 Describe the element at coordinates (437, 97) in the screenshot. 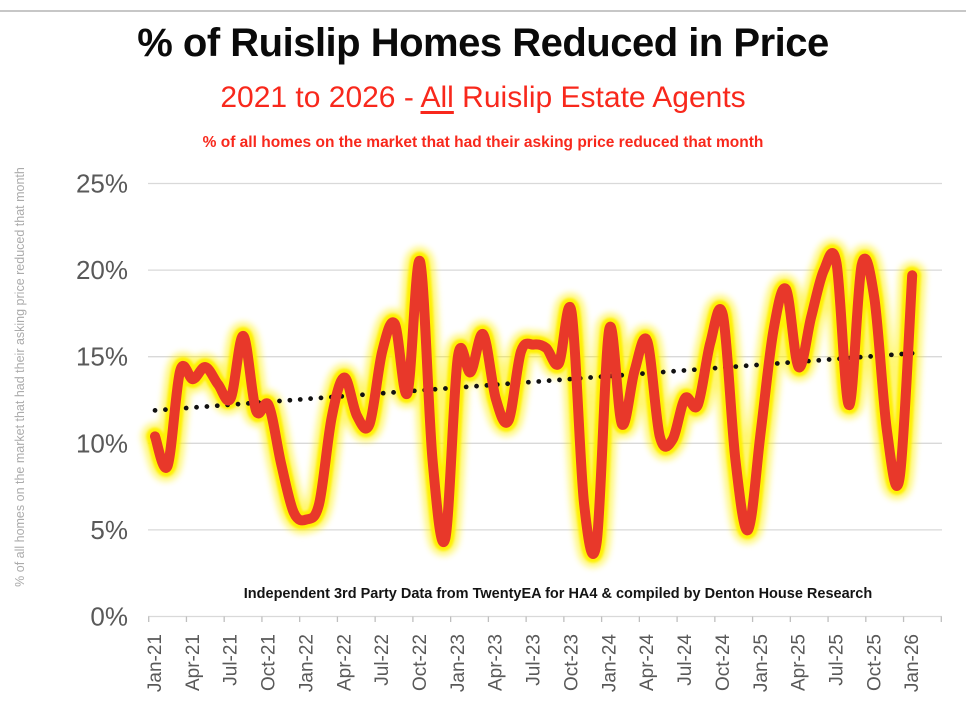

I see `subtitle-underlined-word: All` at that location.